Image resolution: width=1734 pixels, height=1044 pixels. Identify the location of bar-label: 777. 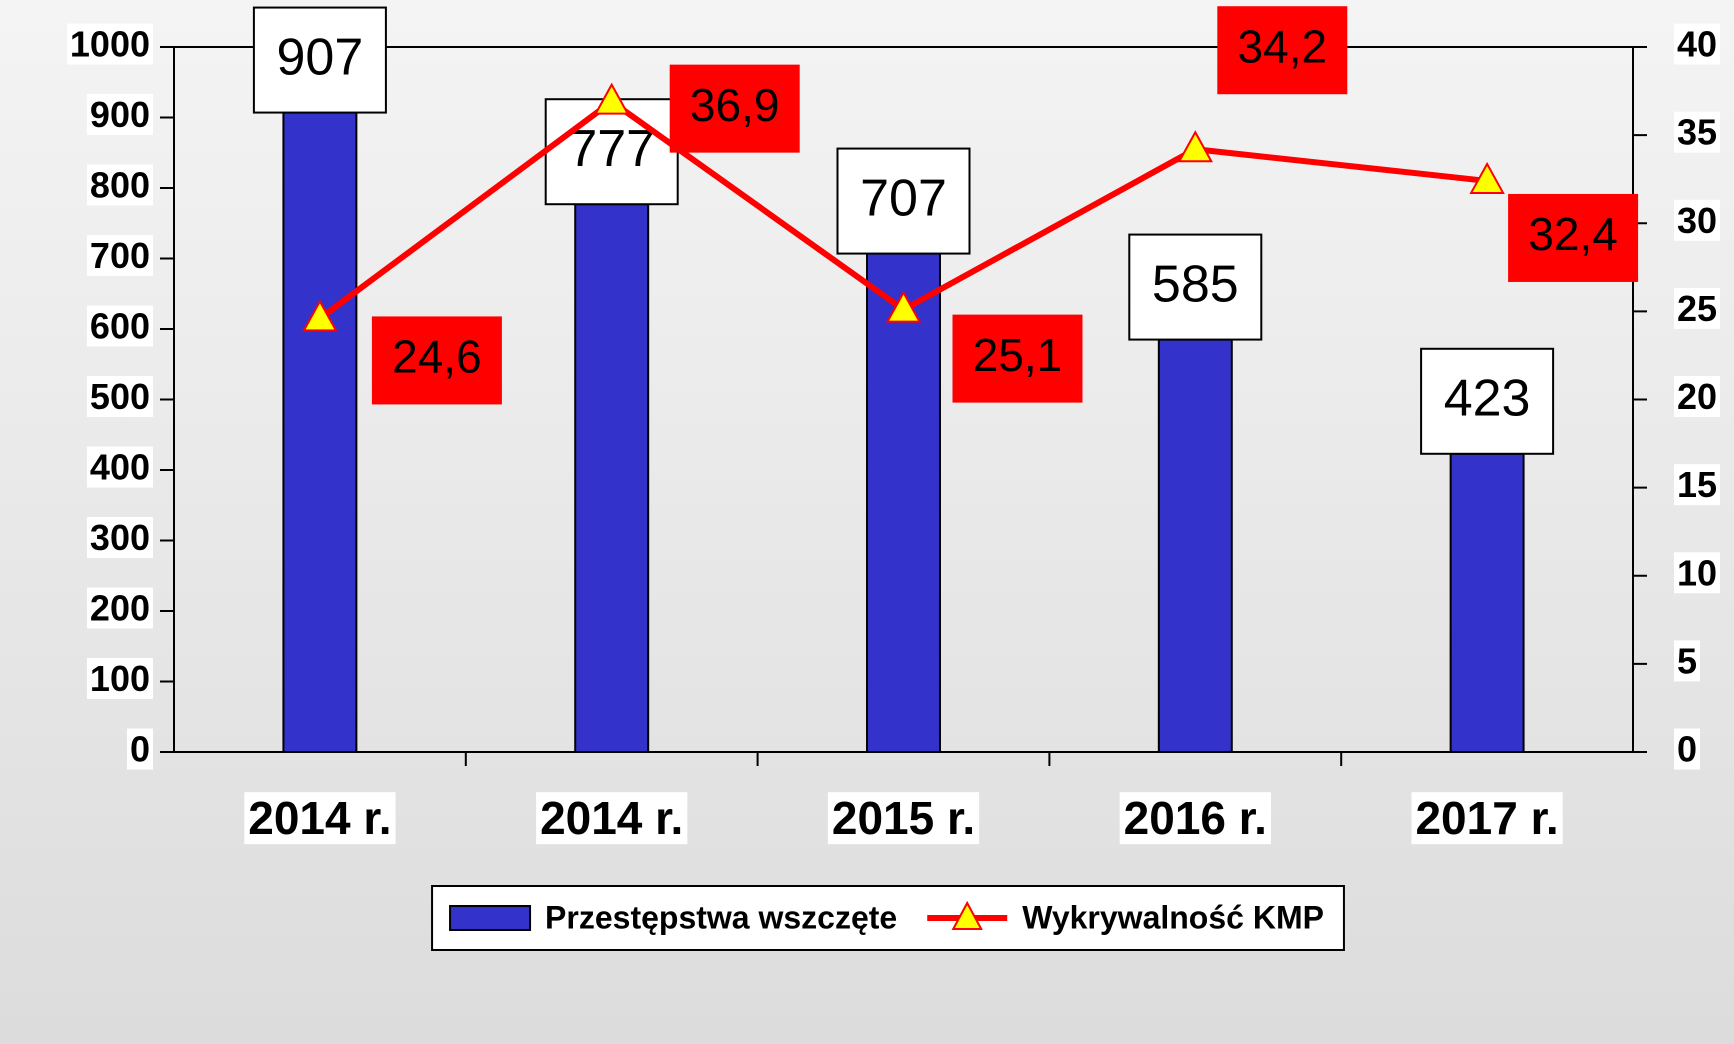
(611, 149).